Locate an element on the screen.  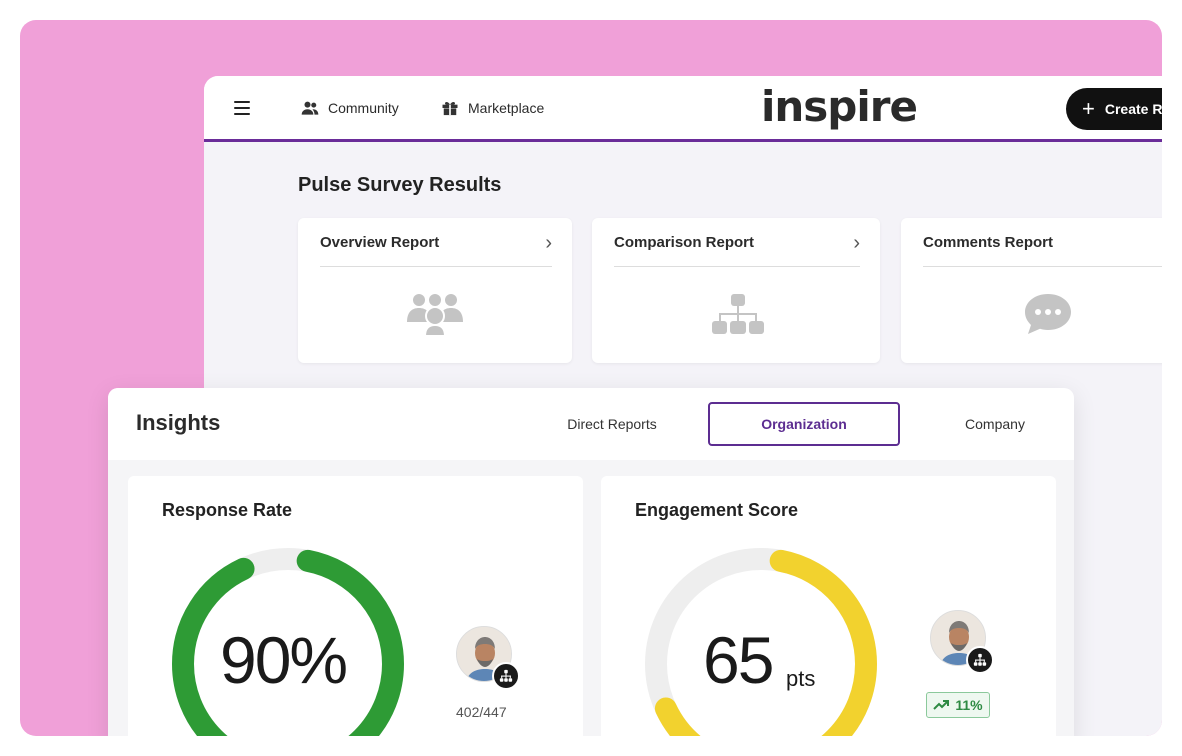
nav-community-label: Community is located at coordinates (363, 108).